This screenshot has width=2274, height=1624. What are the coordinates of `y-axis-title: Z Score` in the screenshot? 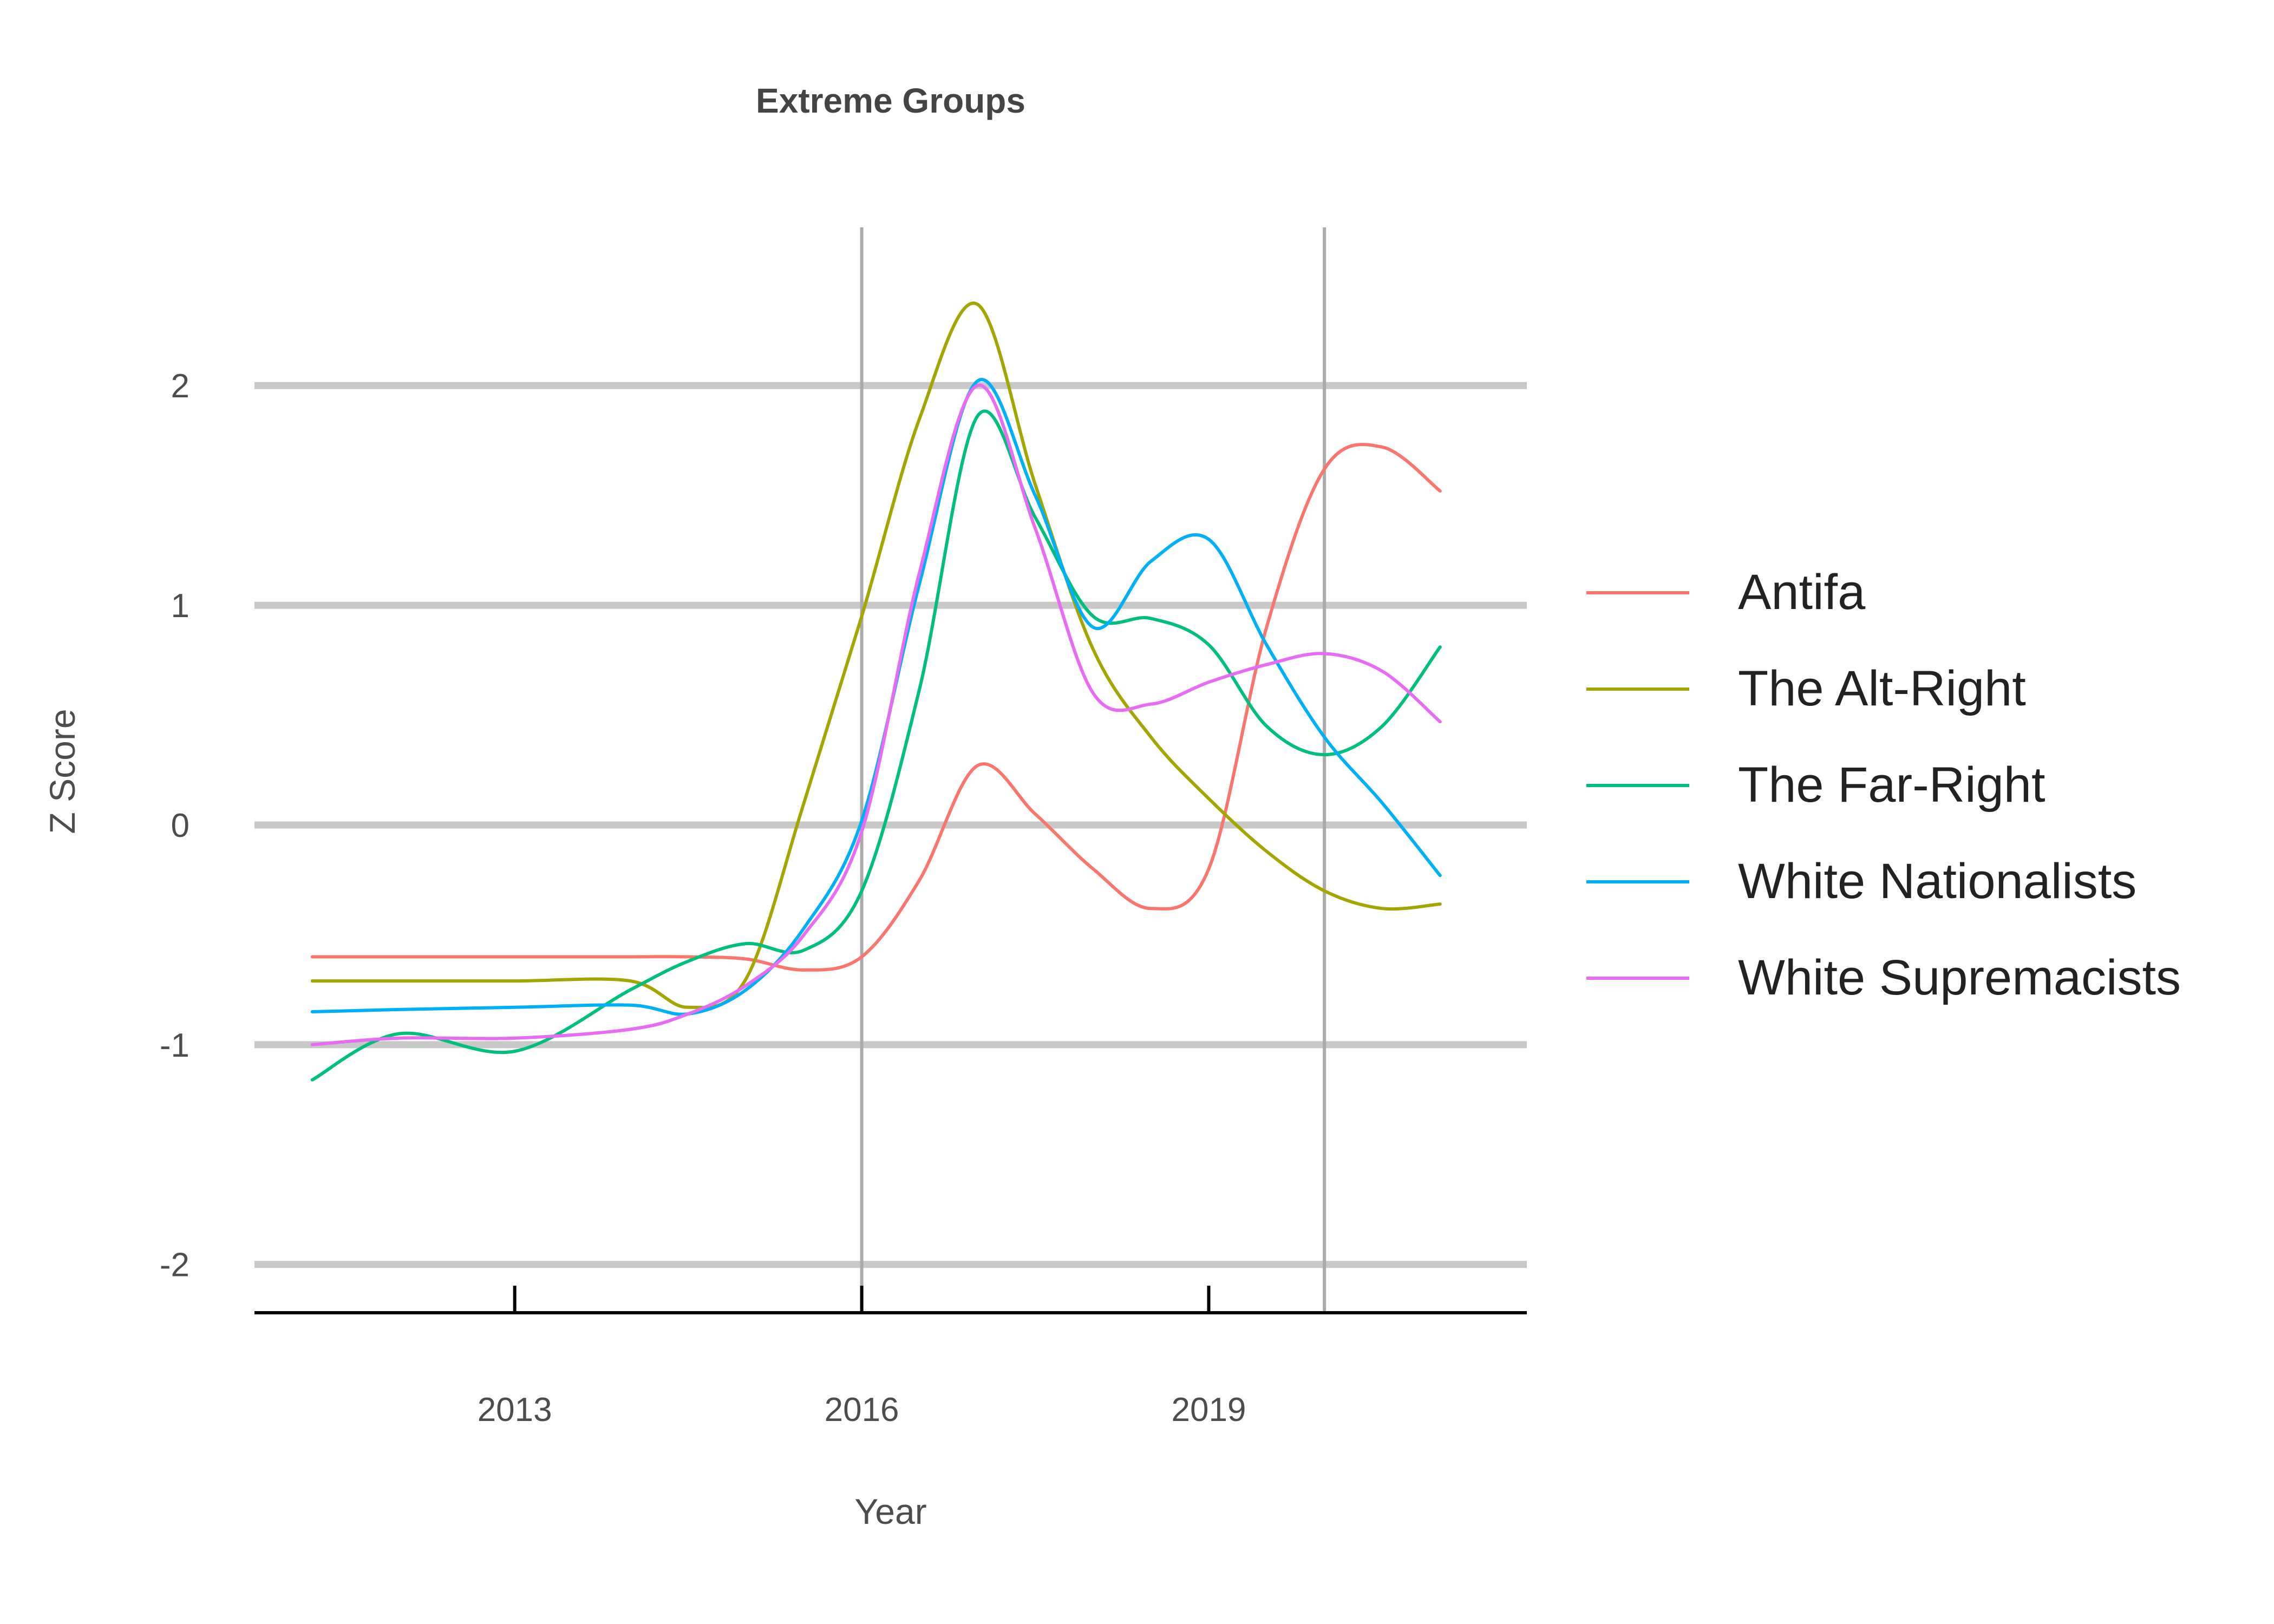 It's located at (62, 771).